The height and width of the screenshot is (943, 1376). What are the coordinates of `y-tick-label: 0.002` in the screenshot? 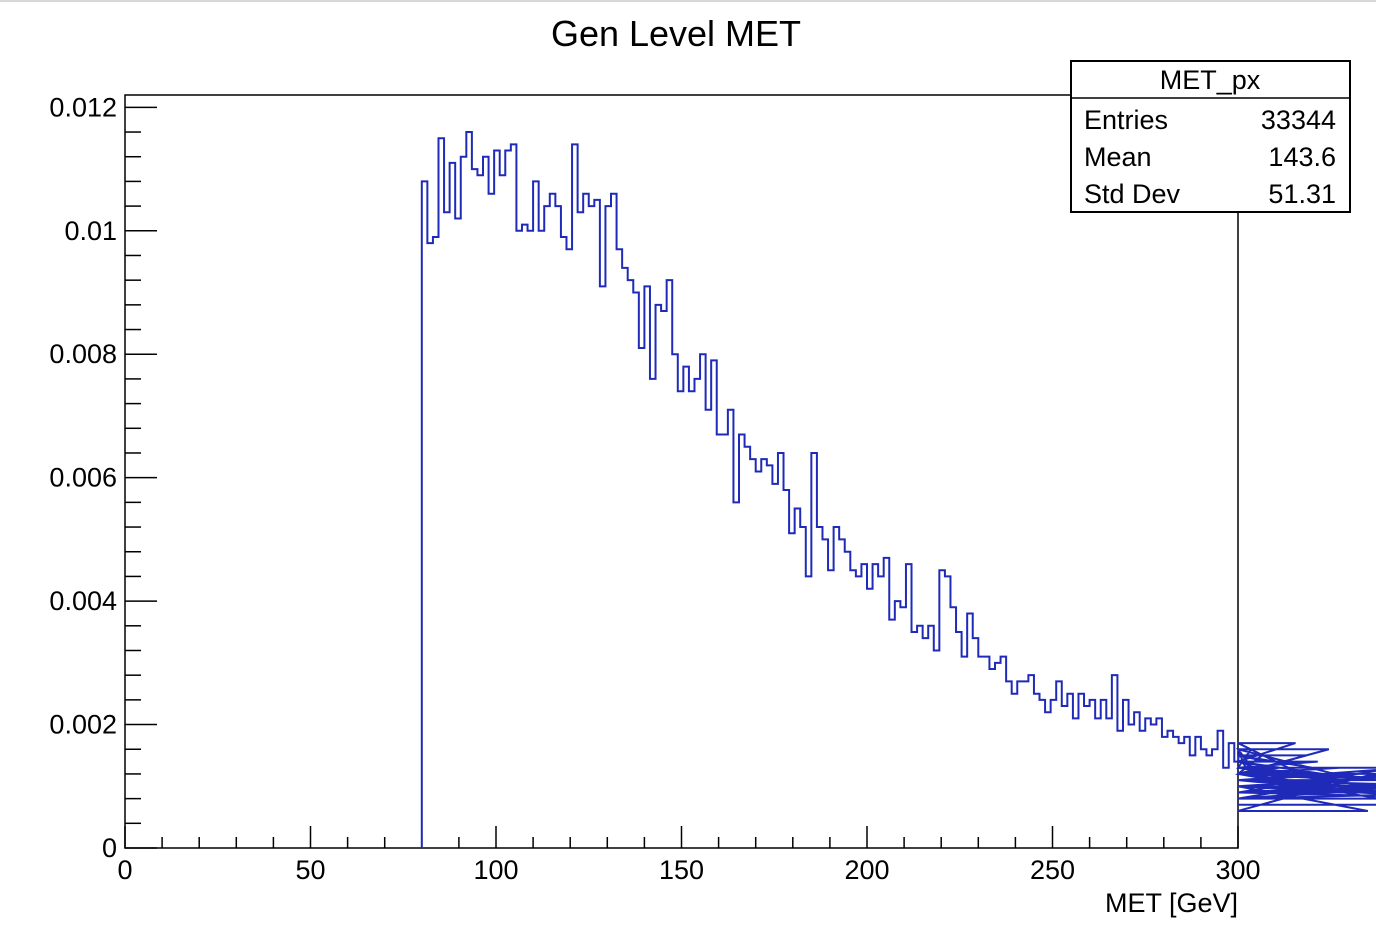 It's located at (83, 725).